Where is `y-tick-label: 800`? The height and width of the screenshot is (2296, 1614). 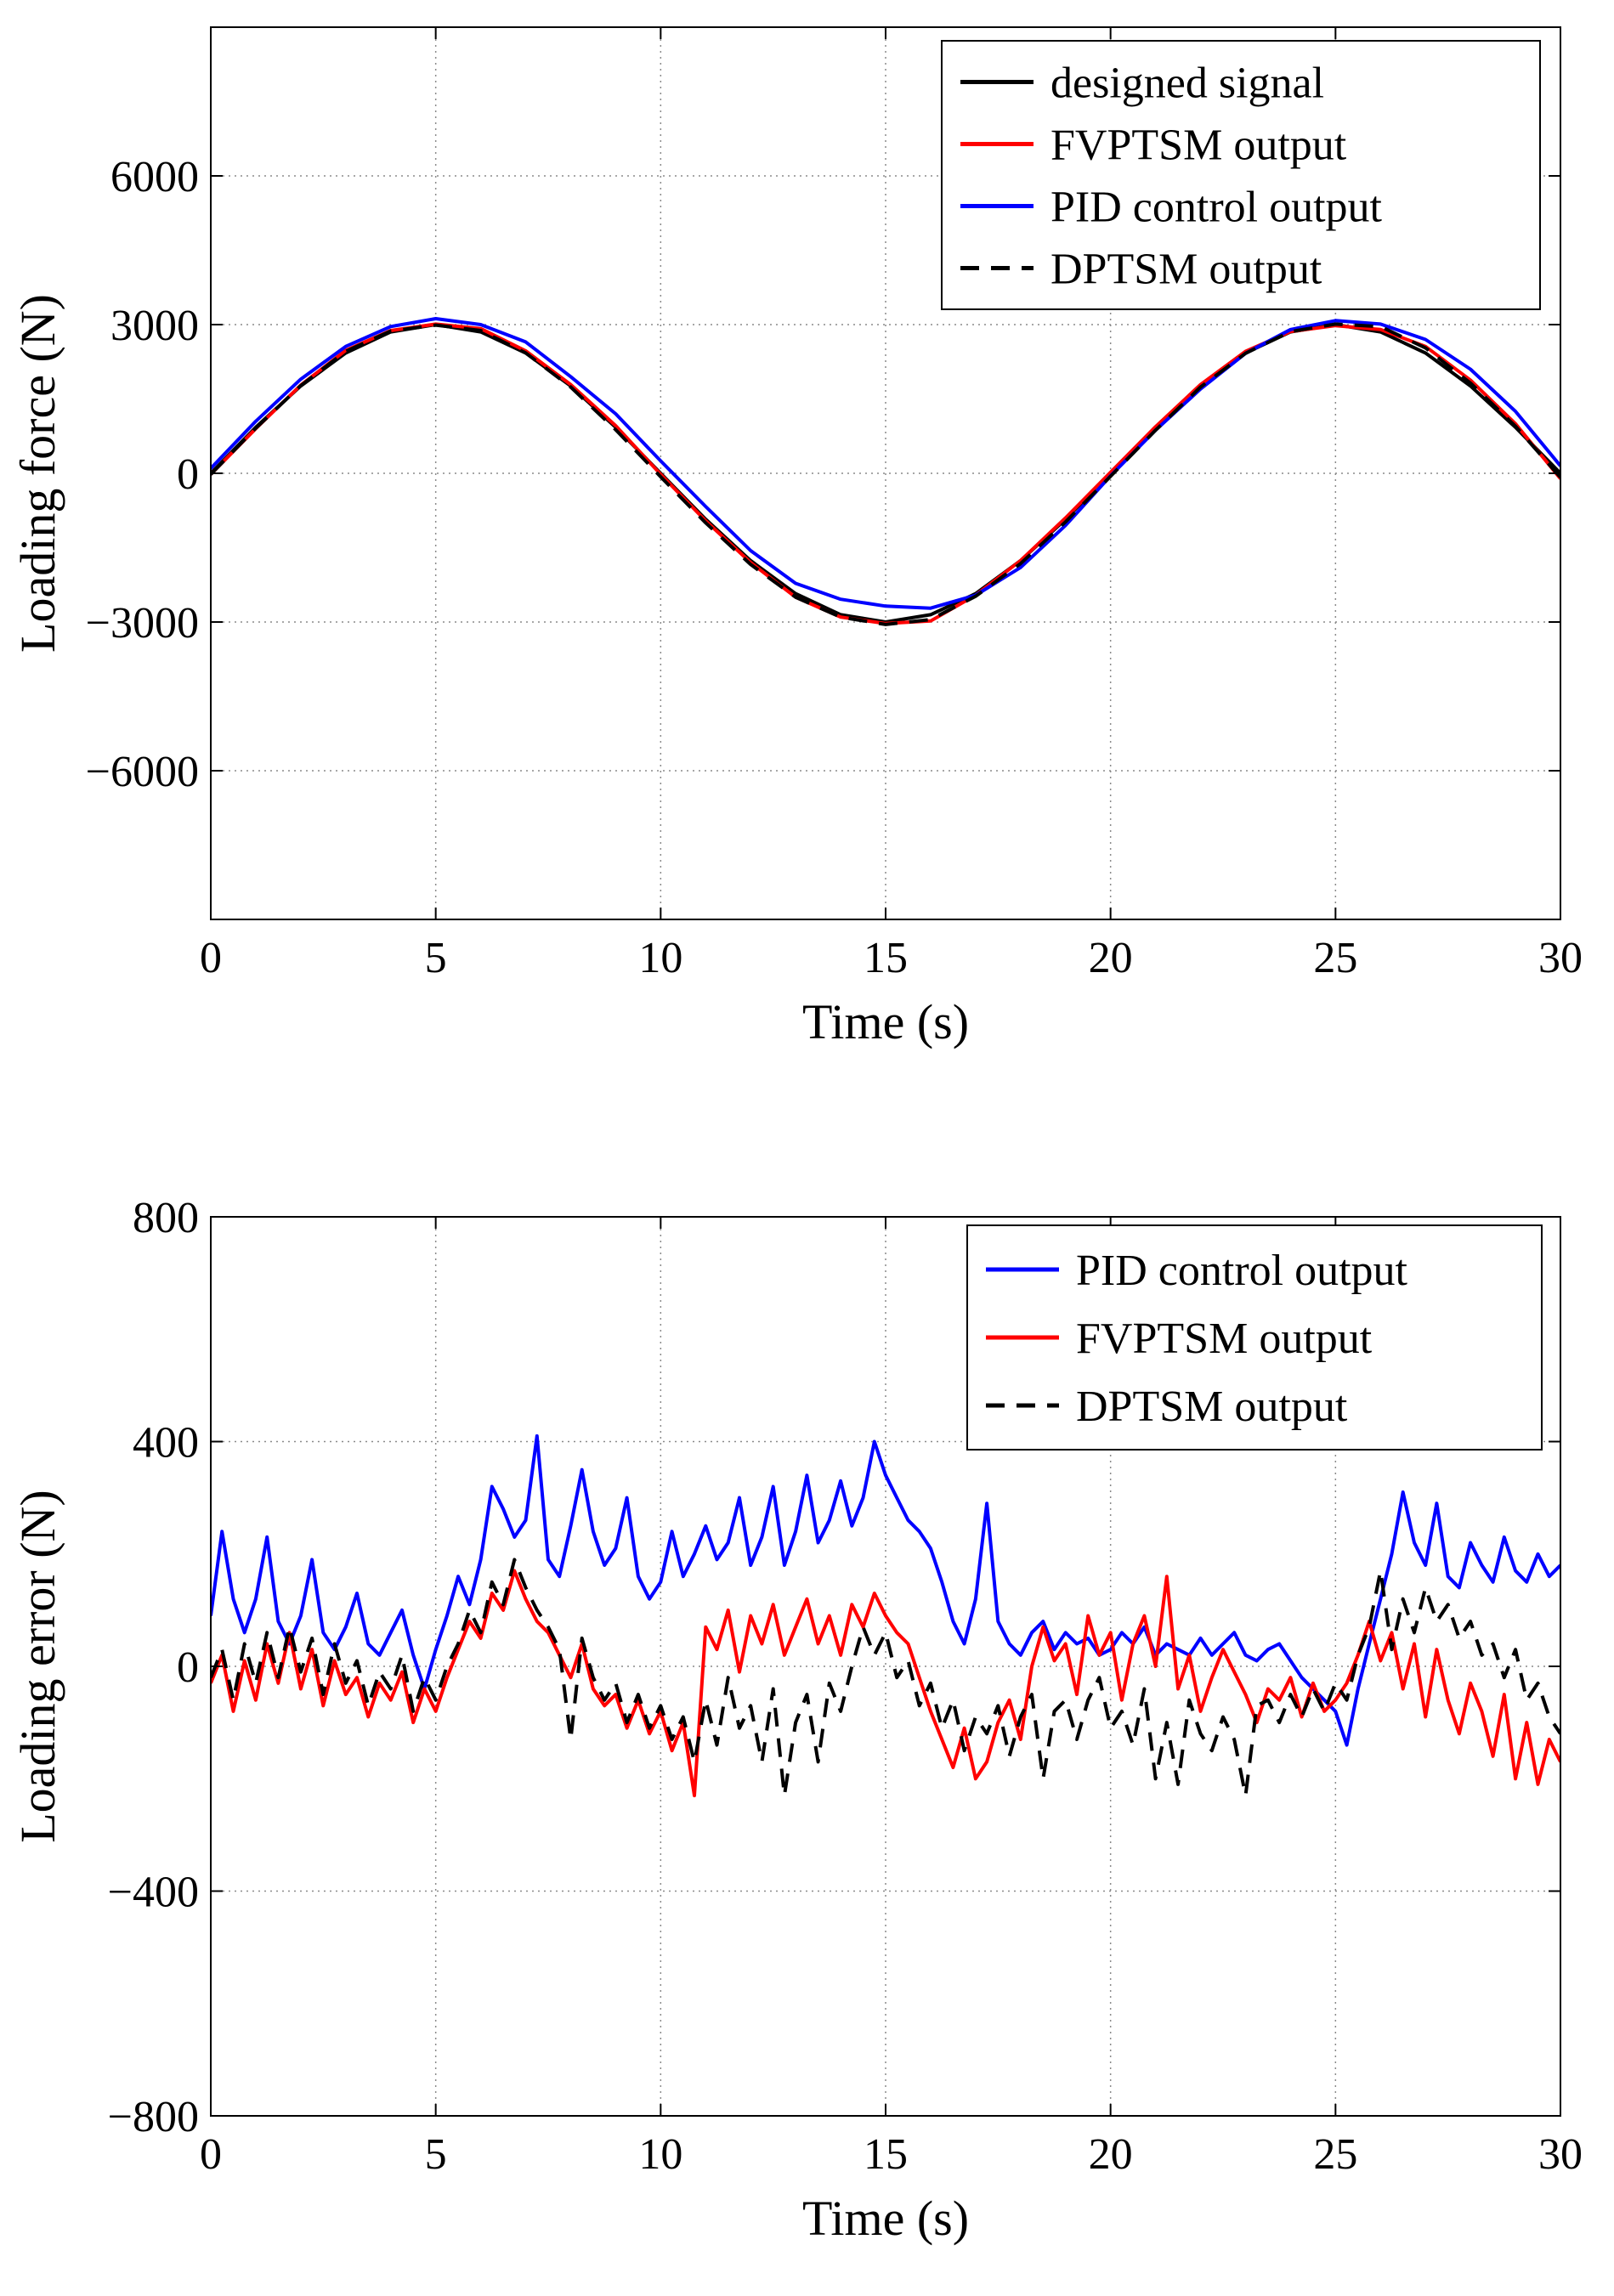
y-tick-label: 800 is located at coordinates (166, 1218).